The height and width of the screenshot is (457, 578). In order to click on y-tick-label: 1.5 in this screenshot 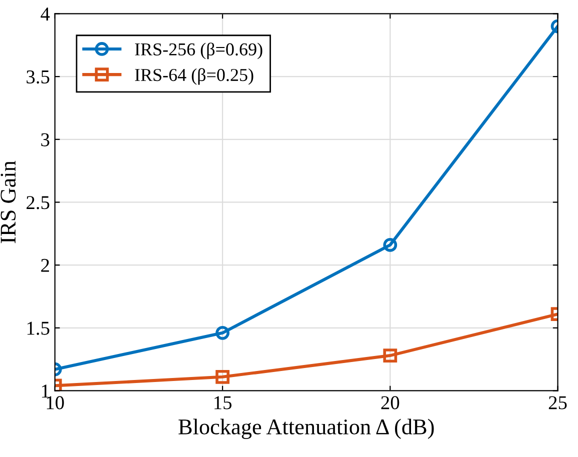, I will do `click(38, 328)`.